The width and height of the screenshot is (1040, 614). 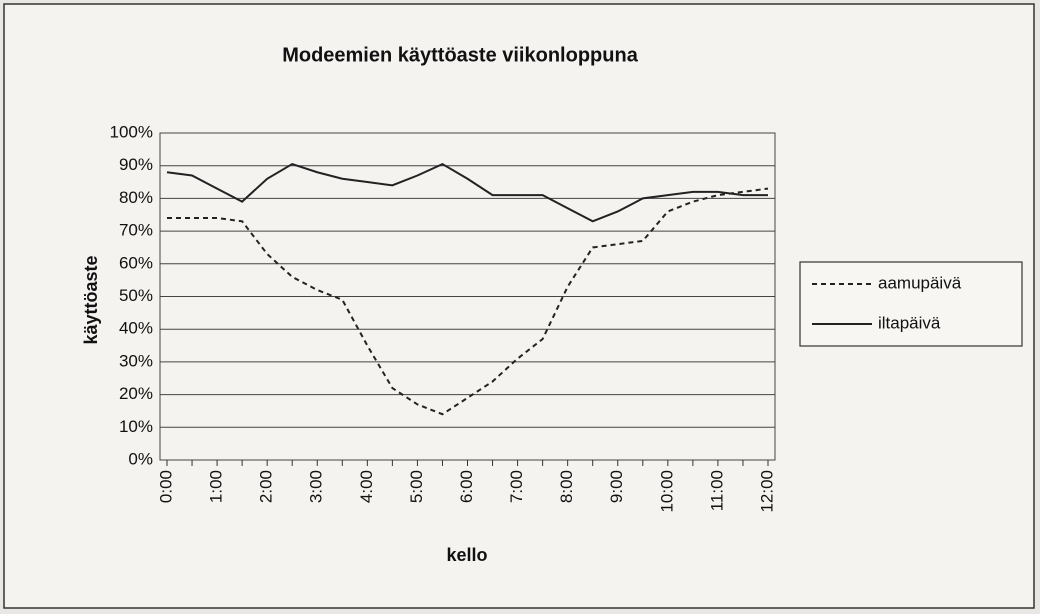 I want to click on x-tick-label: 9:00, so click(x=616, y=486).